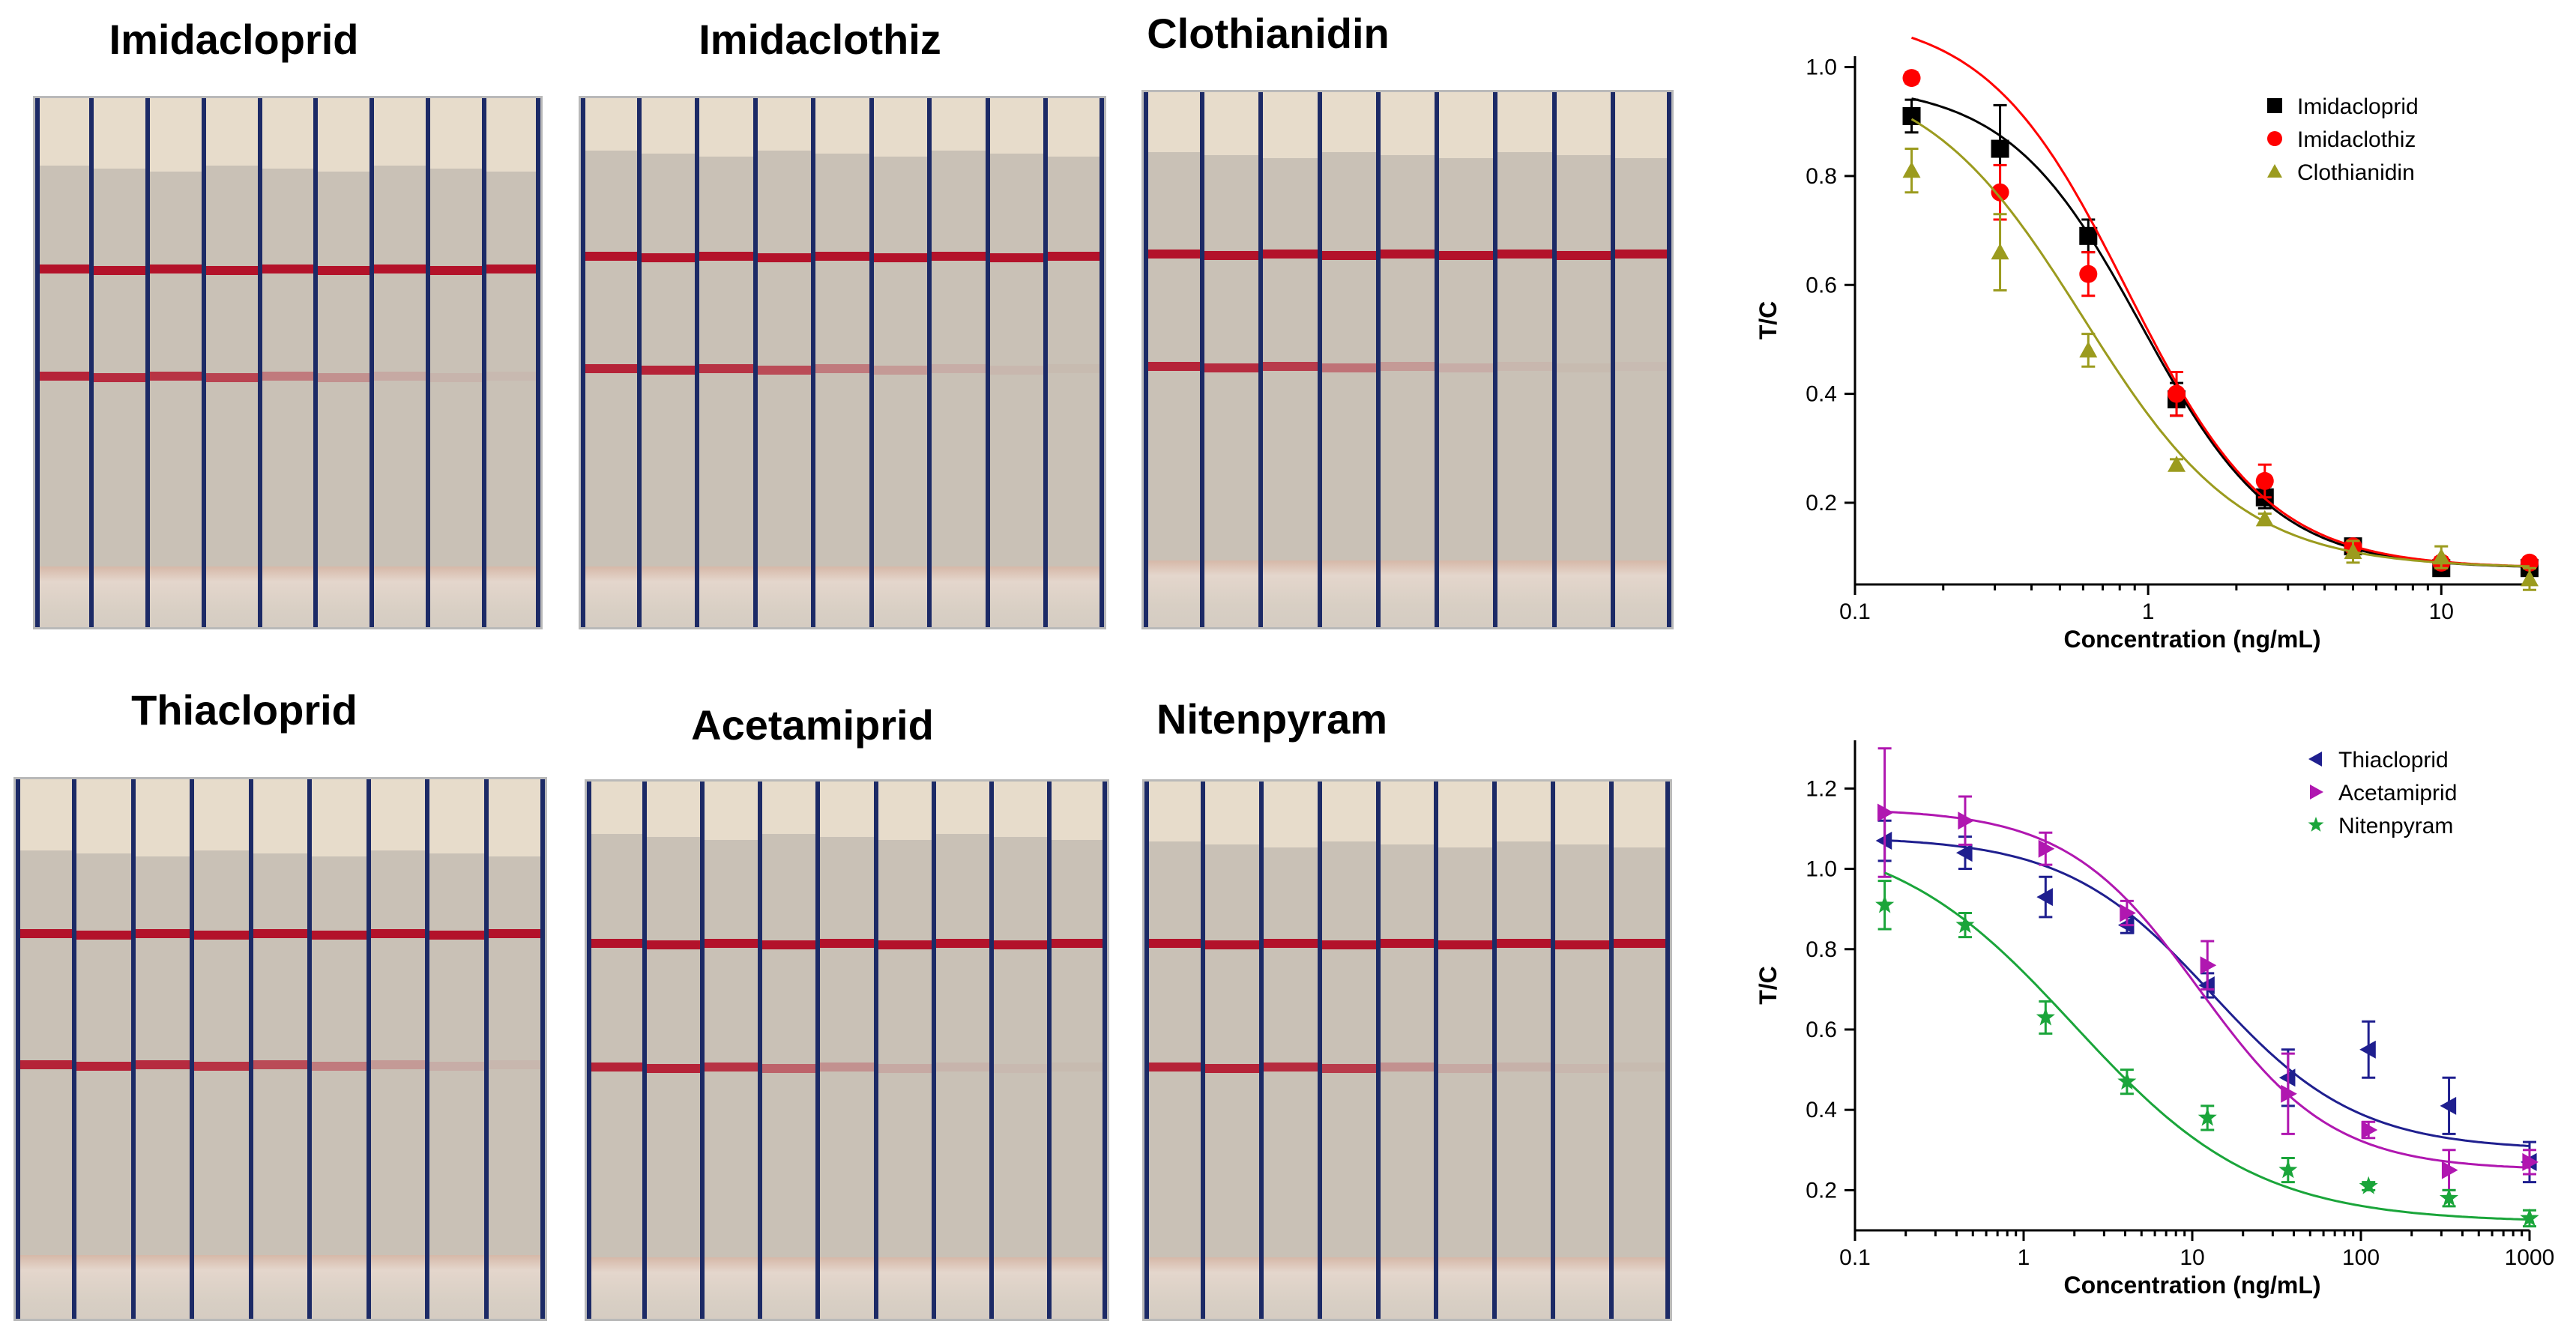  Describe the element at coordinates (1821, 869) in the screenshot. I see `y-tick-label: 1.0` at that location.